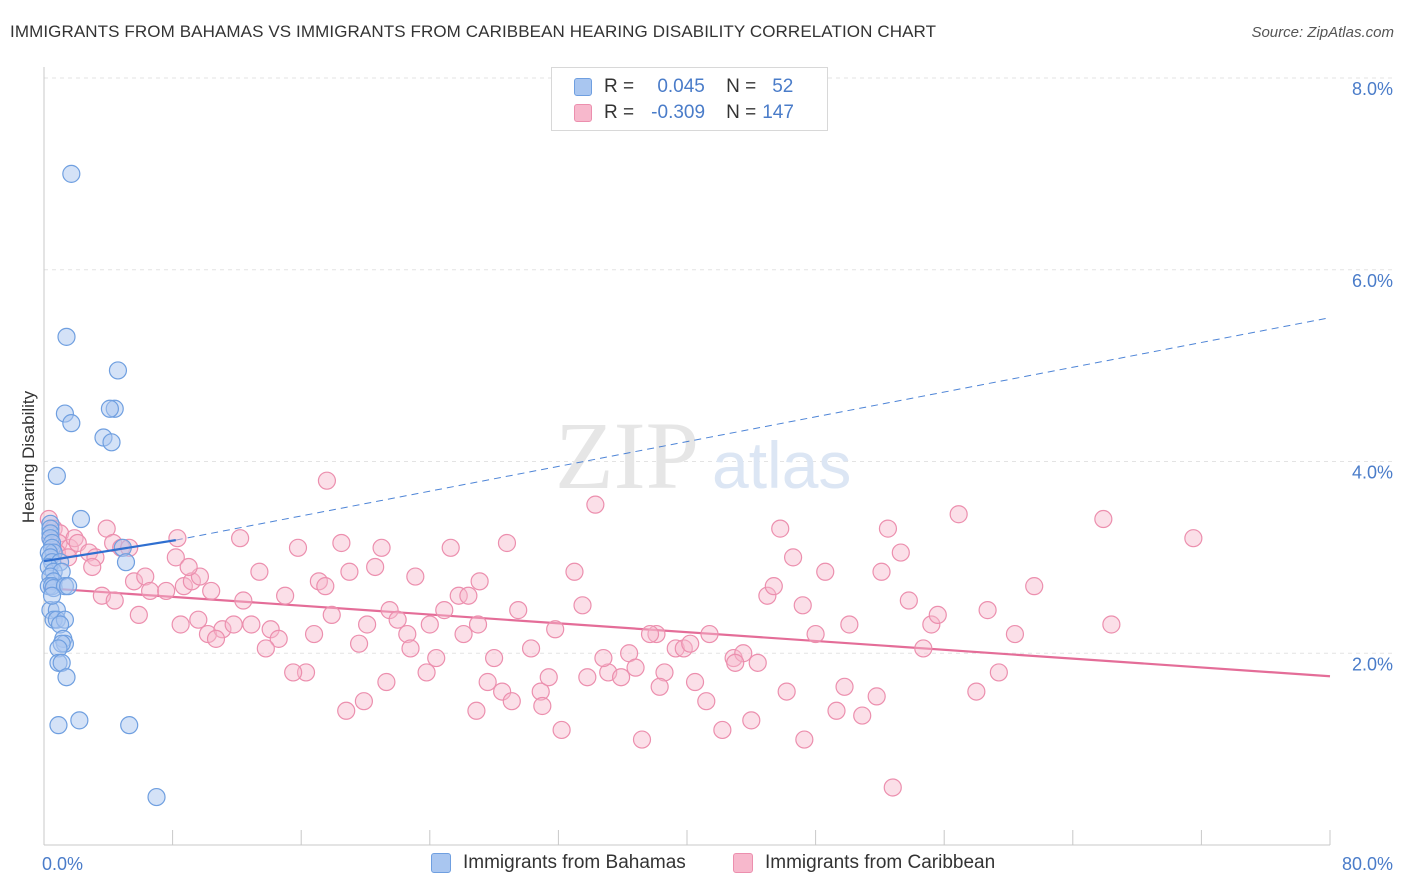 The height and width of the screenshot is (892, 1406). What do you see at coordinates (703, 455) in the screenshot?
I see `watermark: ZIP atlas` at bounding box center [703, 455].